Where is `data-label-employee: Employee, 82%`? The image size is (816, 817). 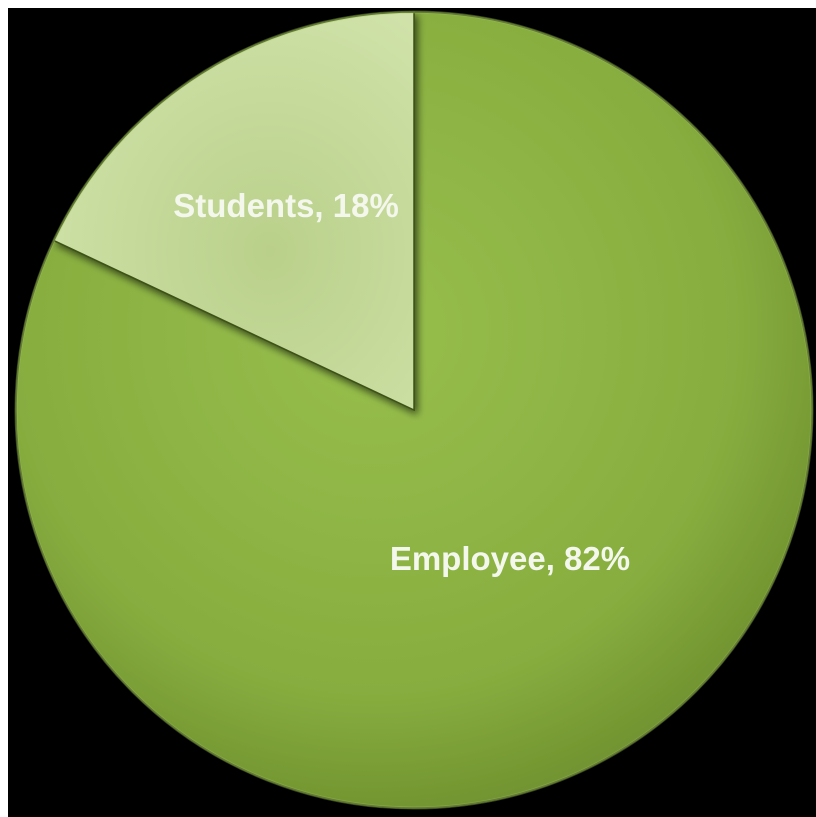
data-label-employee: Employee, 82% is located at coordinates (510, 558).